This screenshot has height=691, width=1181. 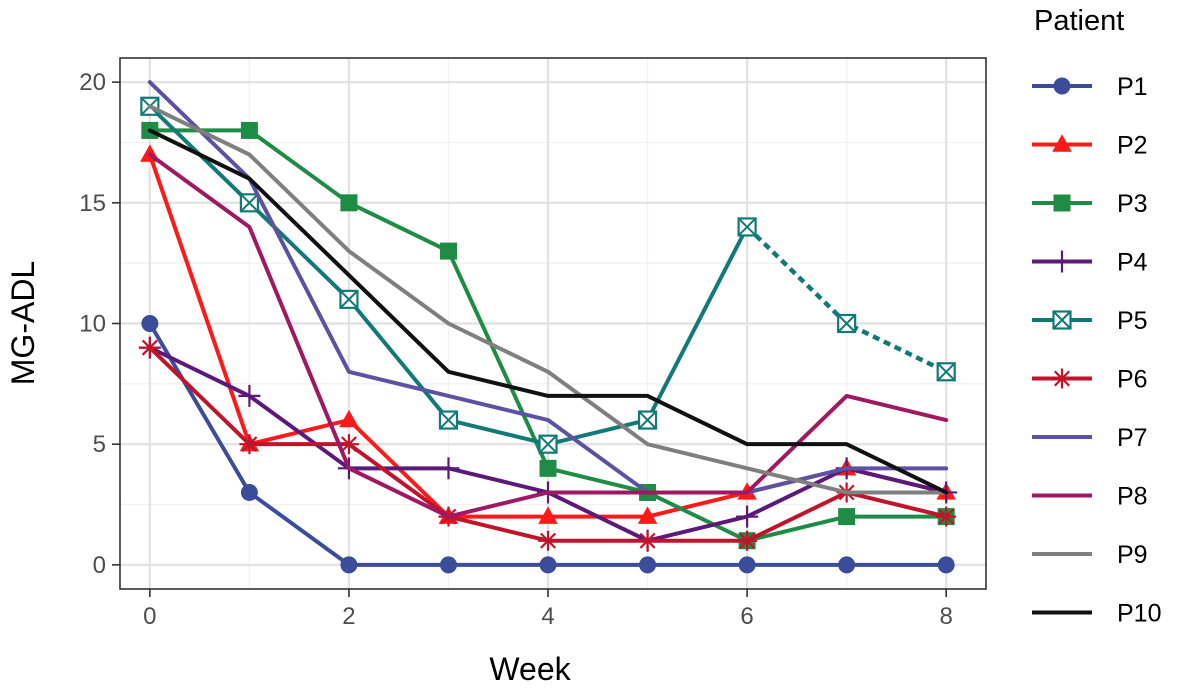 I want to click on y-tick-label: 5, so click(x=99, y=444).